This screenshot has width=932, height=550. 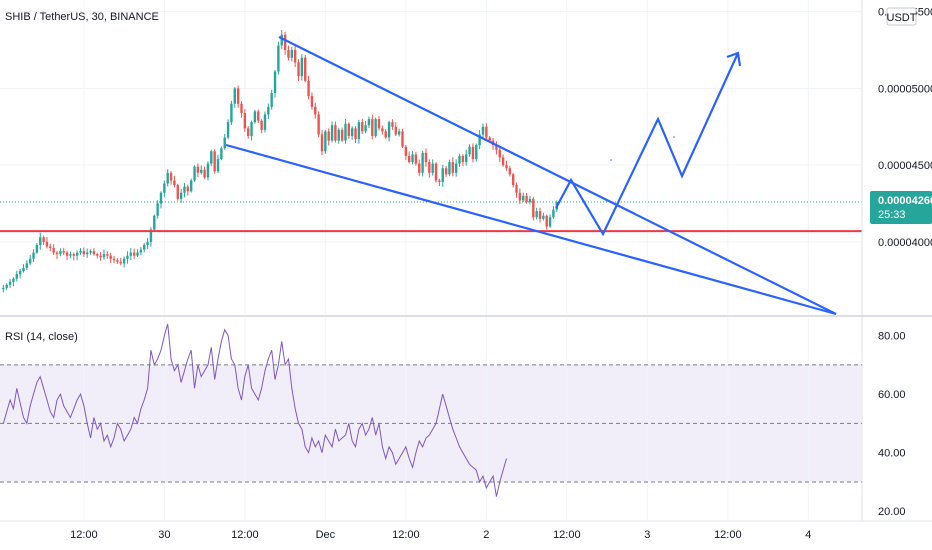 What do you see at coordinates (647, 144) in the screenshot?
I see `projected-path` at bounding box center [647, 144].